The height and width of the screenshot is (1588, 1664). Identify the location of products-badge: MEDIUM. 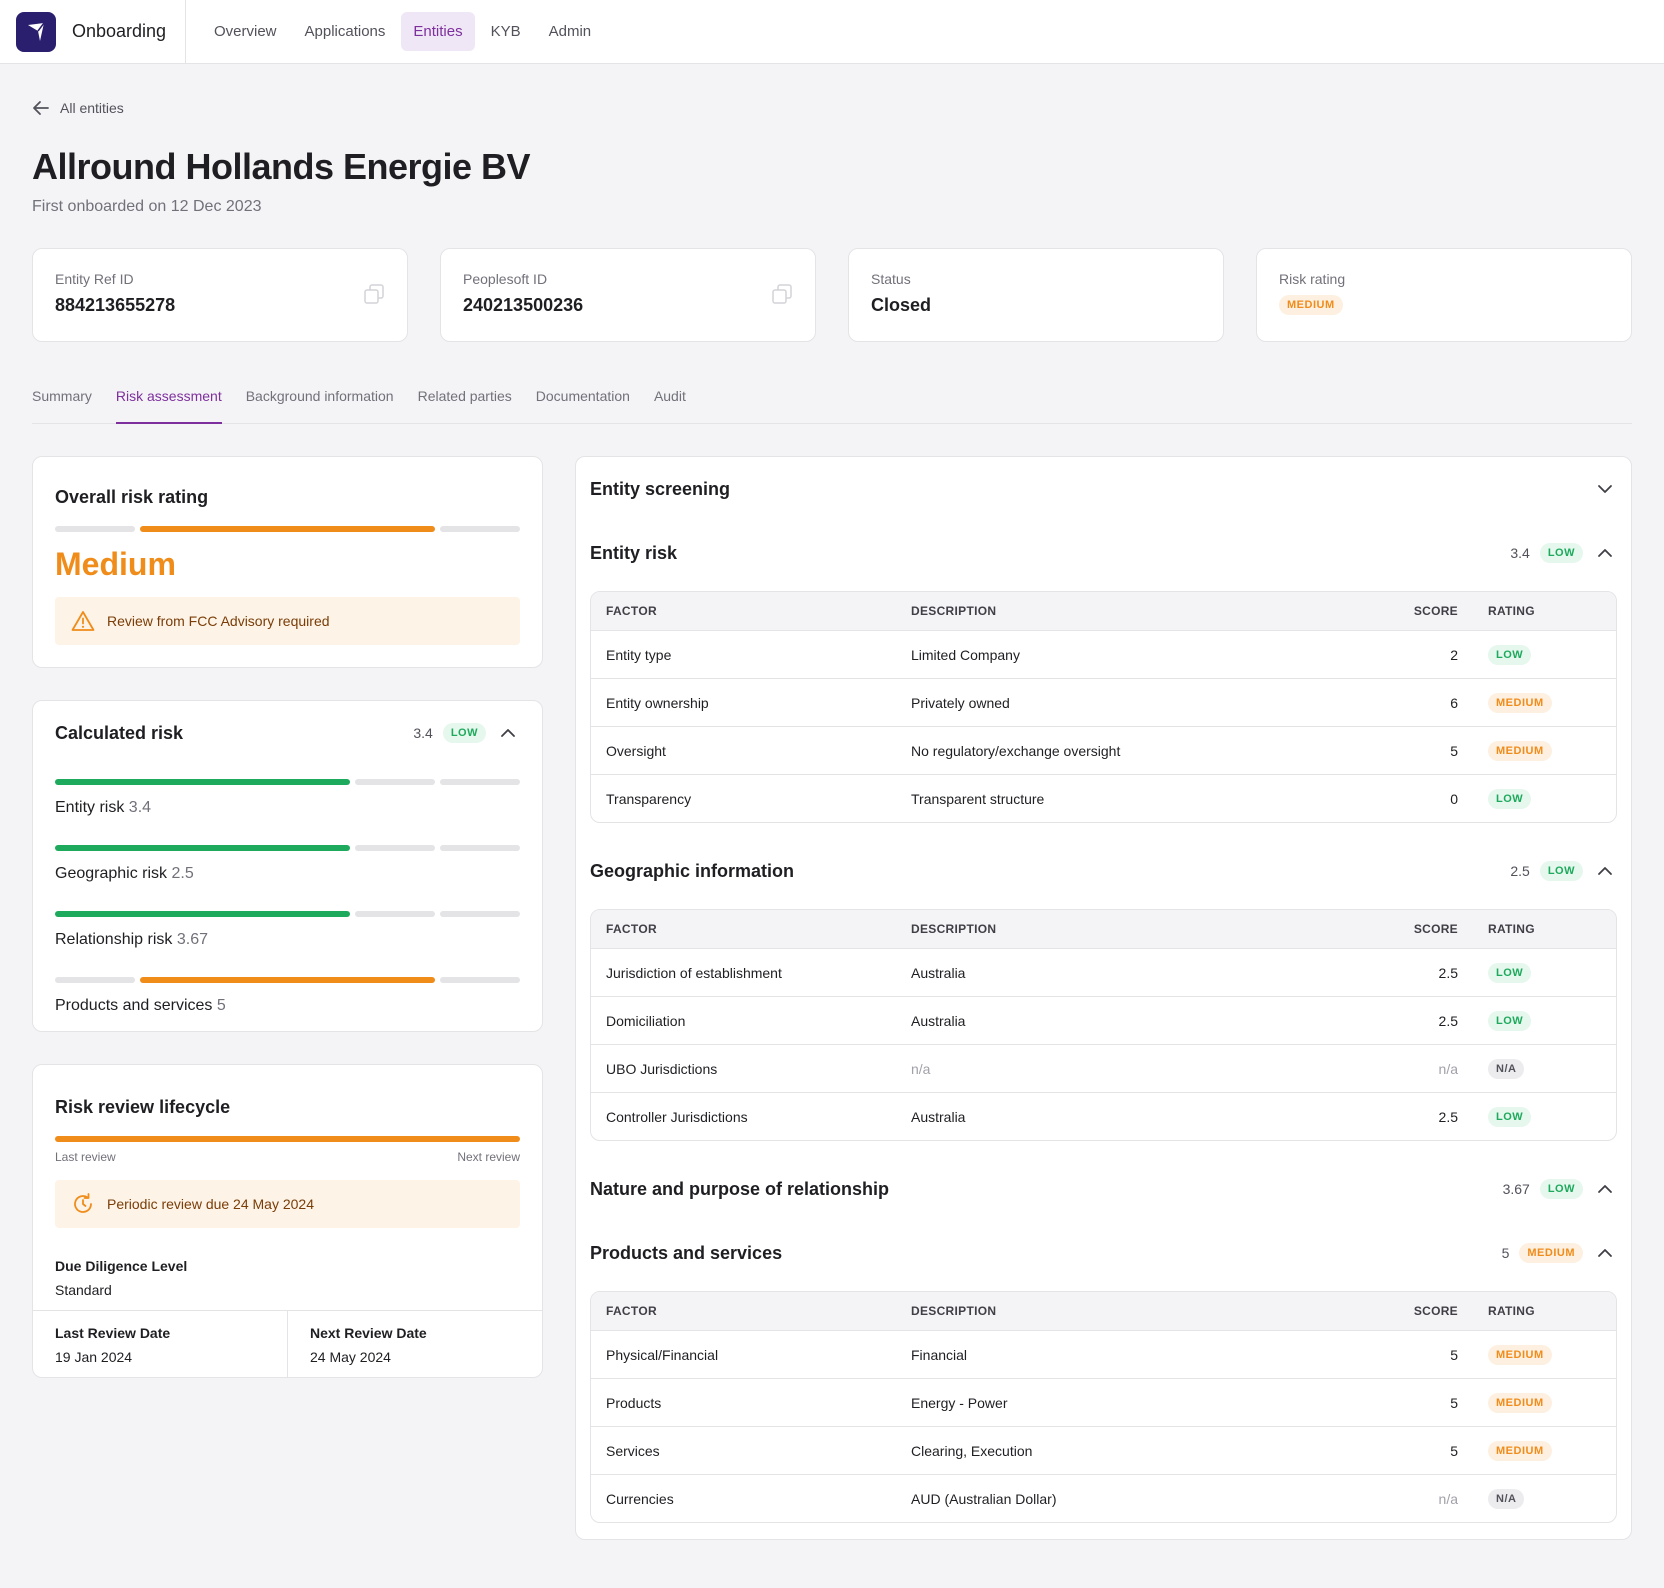
(1551, 1253).